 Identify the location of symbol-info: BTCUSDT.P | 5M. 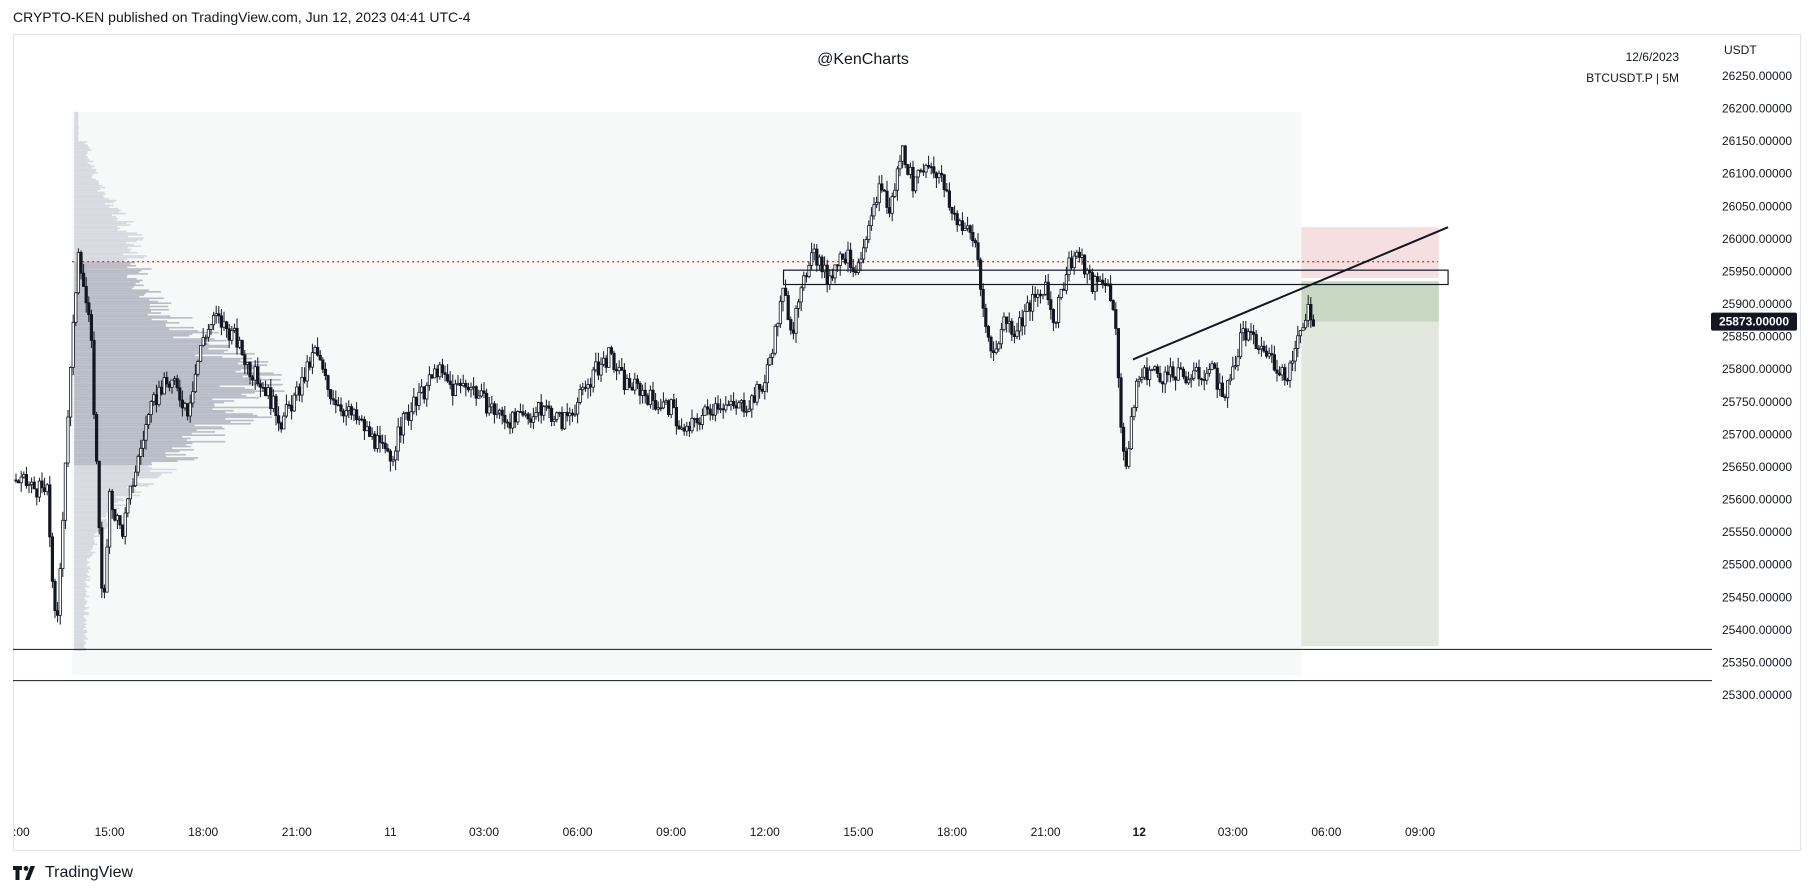
(1632, 78).